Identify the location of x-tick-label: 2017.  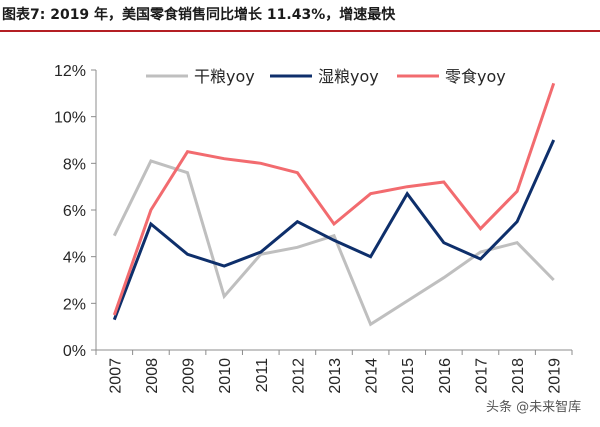
(481, 376).